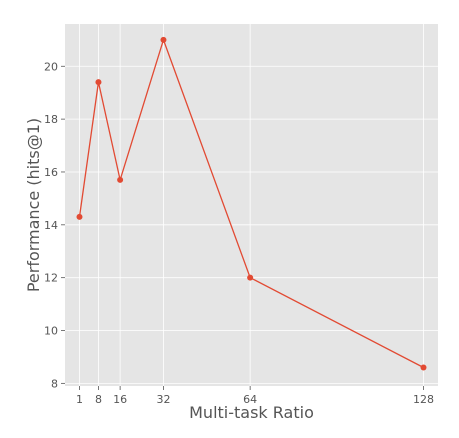 This screenshot has width=459, height=438. Describe the element at coordinates (51, 119) in the screenshot. I see `y-tick-label: 18` at that location.